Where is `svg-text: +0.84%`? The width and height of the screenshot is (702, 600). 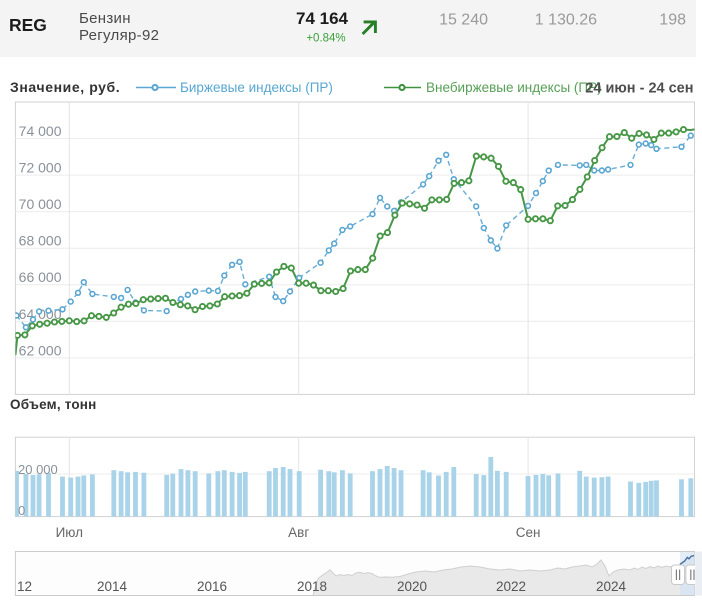 svg-text: +0.84% is located at coordinates (325, 39).